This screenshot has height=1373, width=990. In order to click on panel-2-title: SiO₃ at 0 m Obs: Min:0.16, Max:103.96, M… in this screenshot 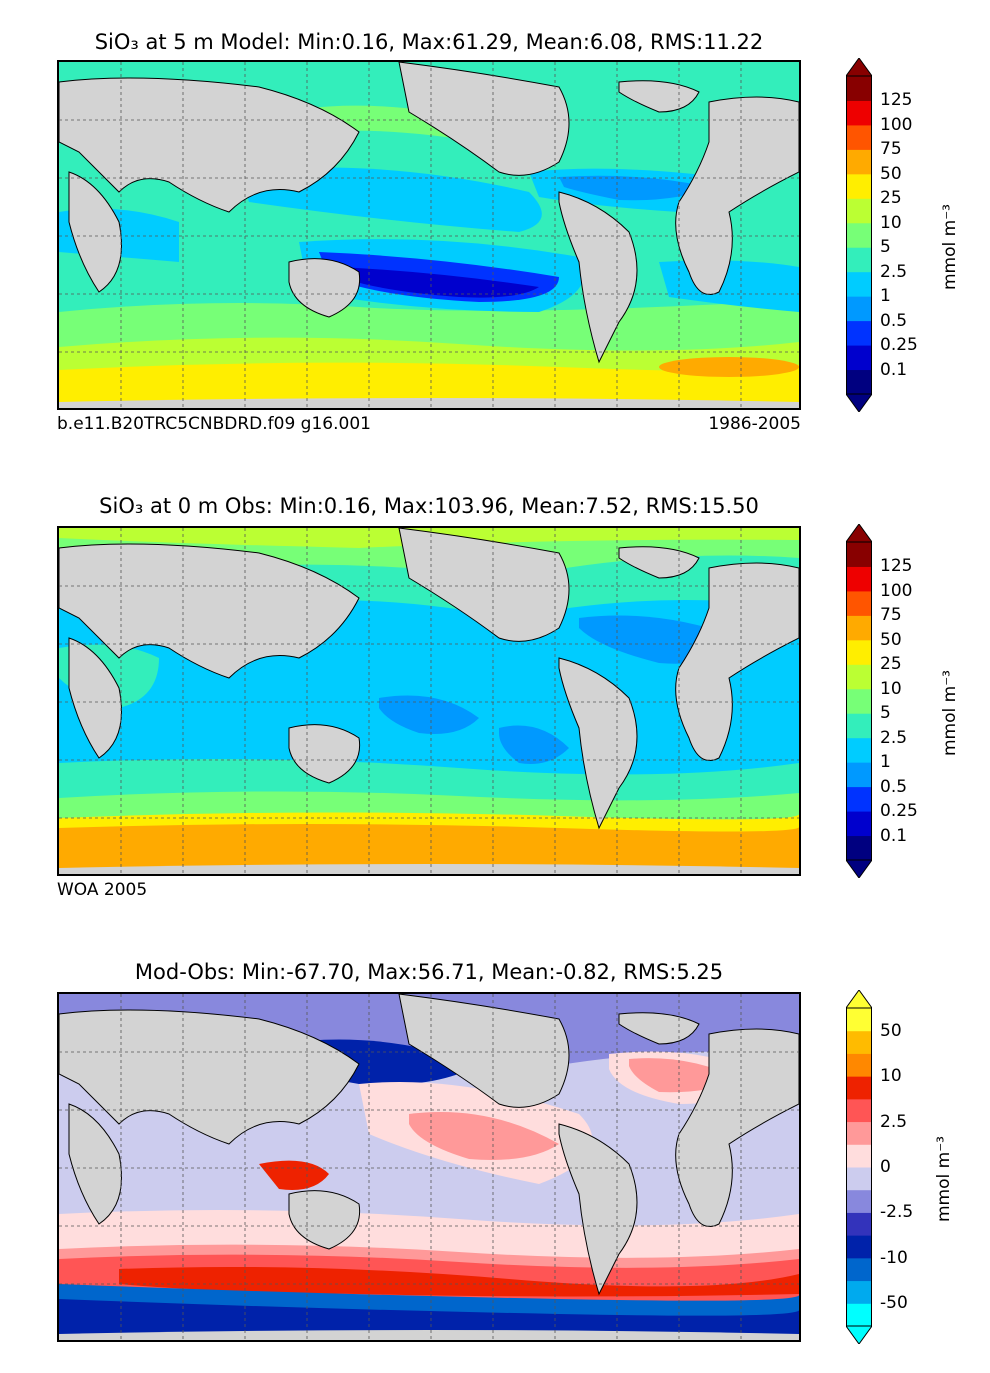, I will do `click(429, 506)`.